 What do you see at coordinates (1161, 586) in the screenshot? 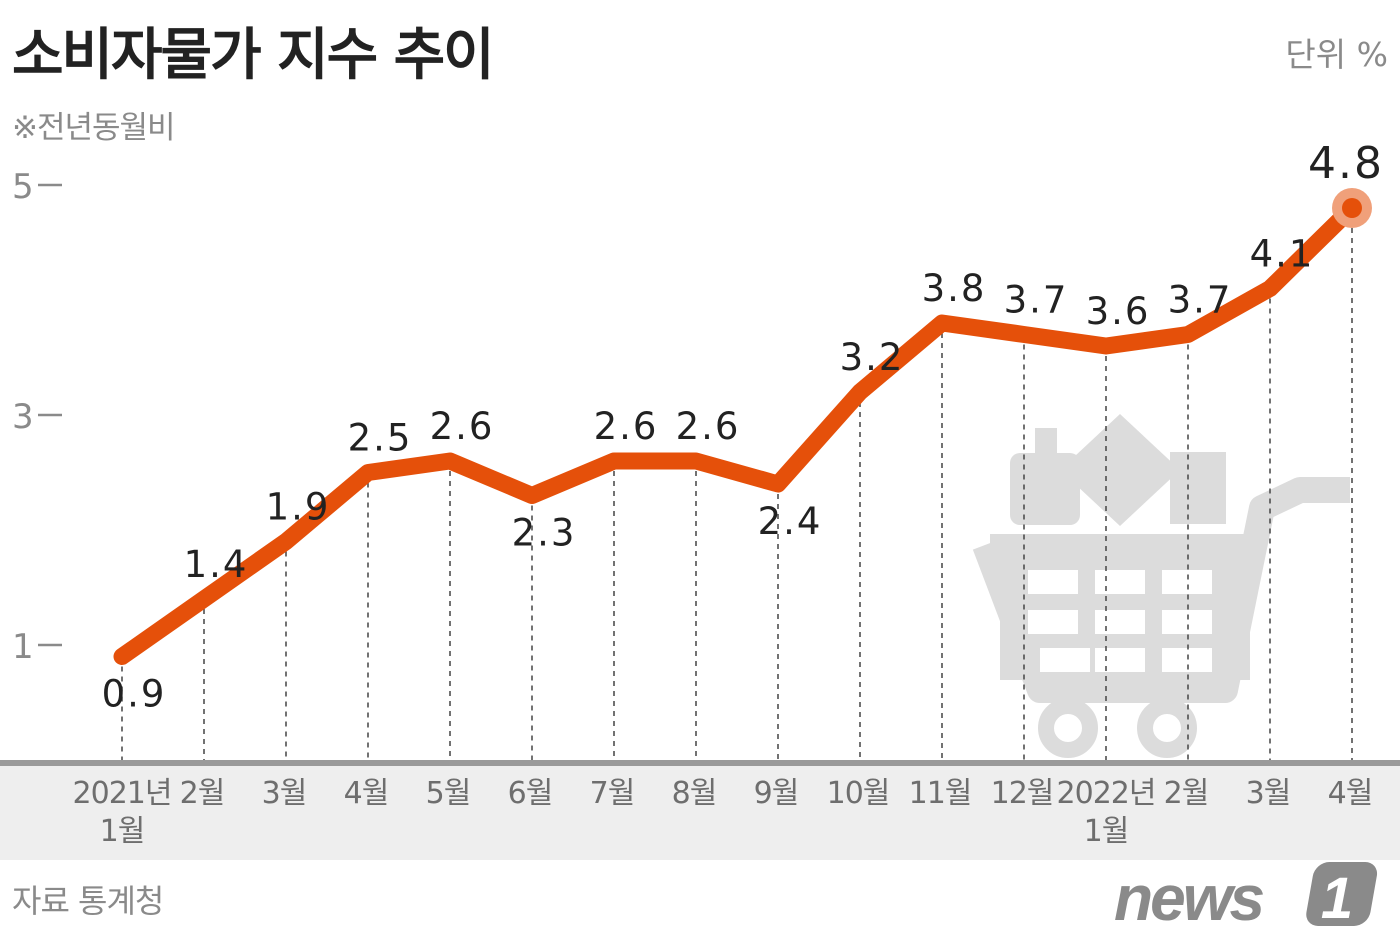
I see `shopping-cart-icon` at bounding box center [1161, 586].